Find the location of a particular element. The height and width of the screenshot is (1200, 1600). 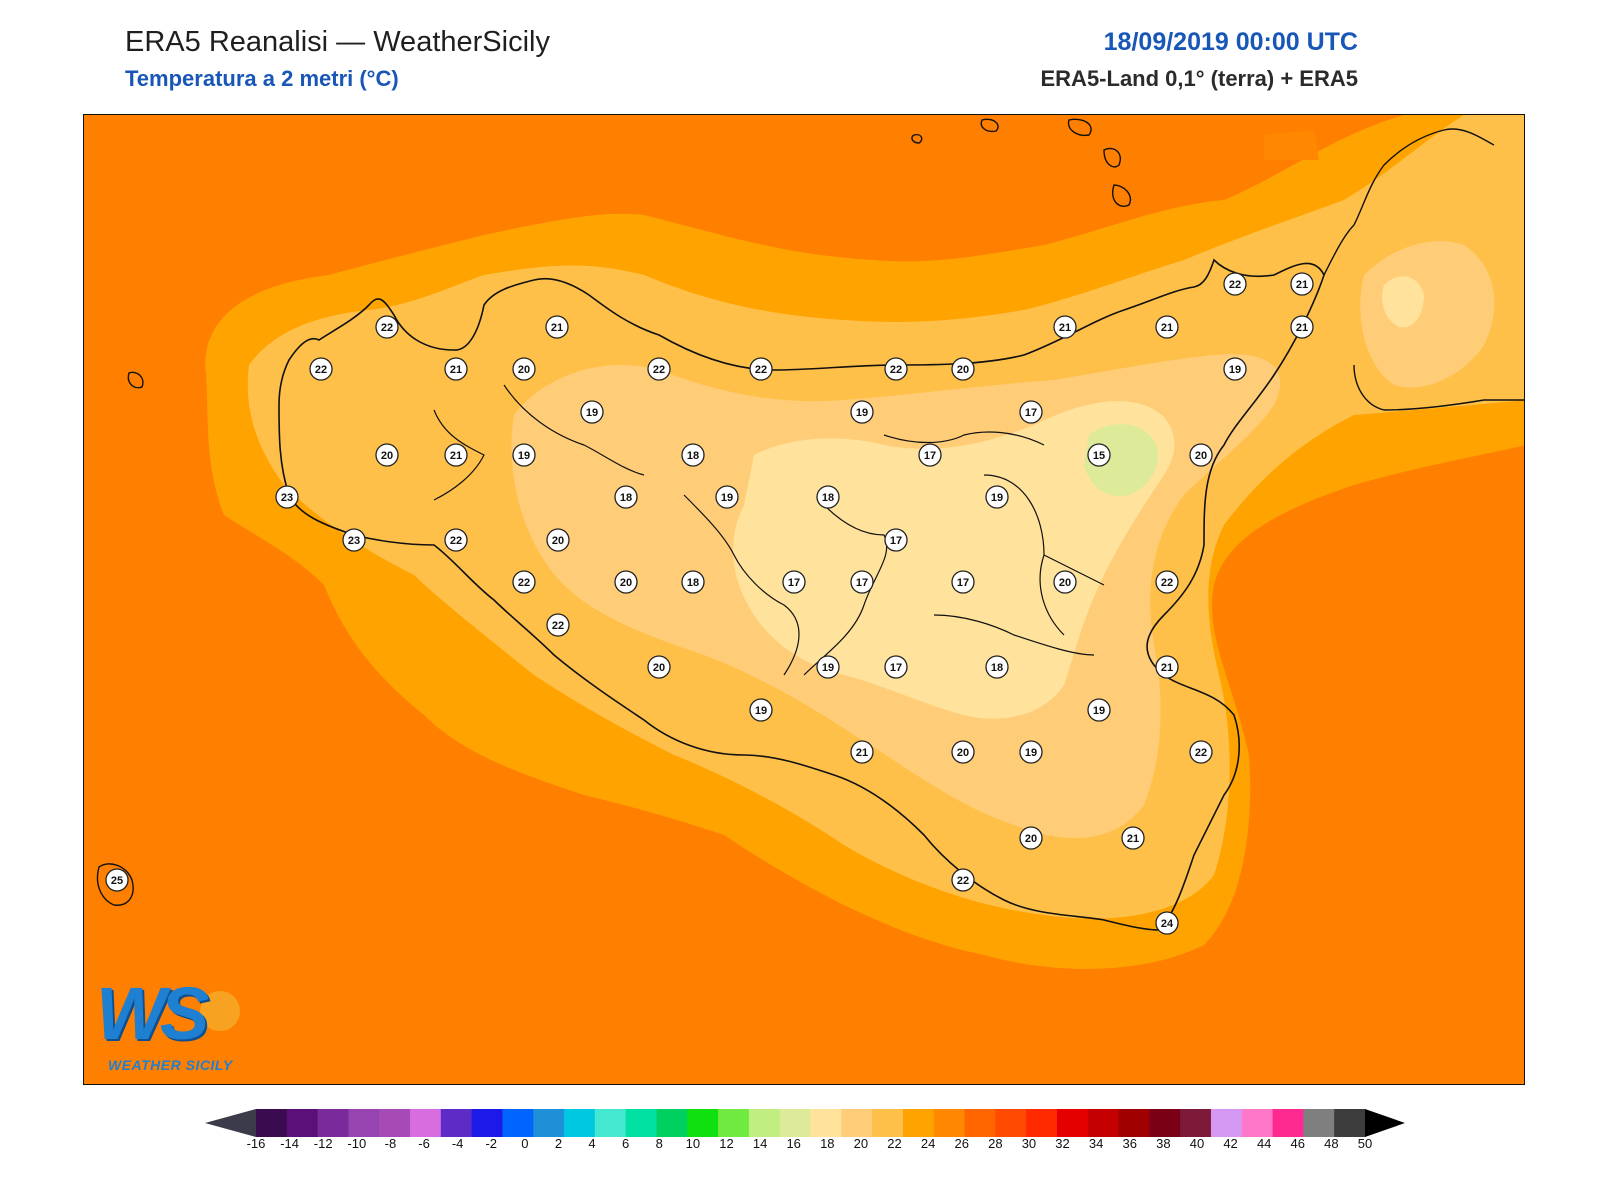

valid-datetime: 18/09/2019 00:00 UTC is located at coordinates (1230, 42).